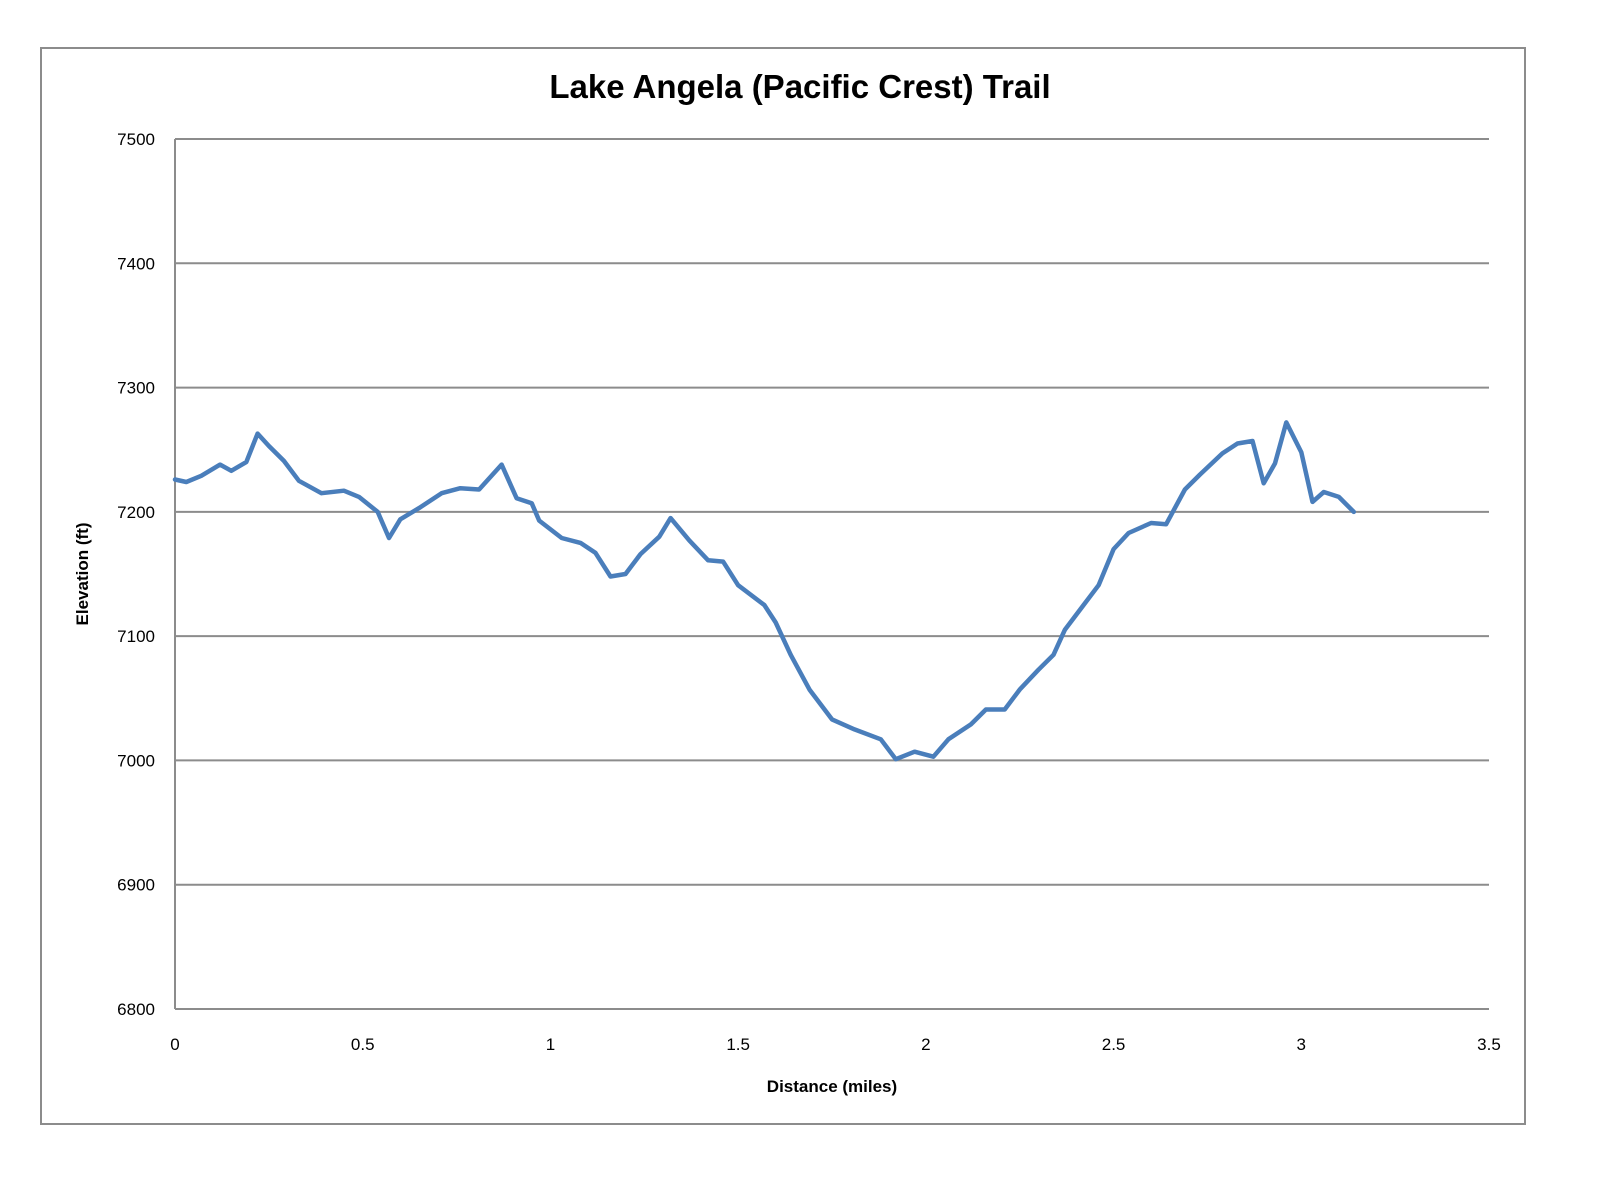 The width and height of the screenshot is (1600, 1200). Describe the element at coordinates (835, 1044) in the screenshot. I see `x-axis-ticks: 0 0.5 1 1.5 2 2.5 3 3.5` at that location.